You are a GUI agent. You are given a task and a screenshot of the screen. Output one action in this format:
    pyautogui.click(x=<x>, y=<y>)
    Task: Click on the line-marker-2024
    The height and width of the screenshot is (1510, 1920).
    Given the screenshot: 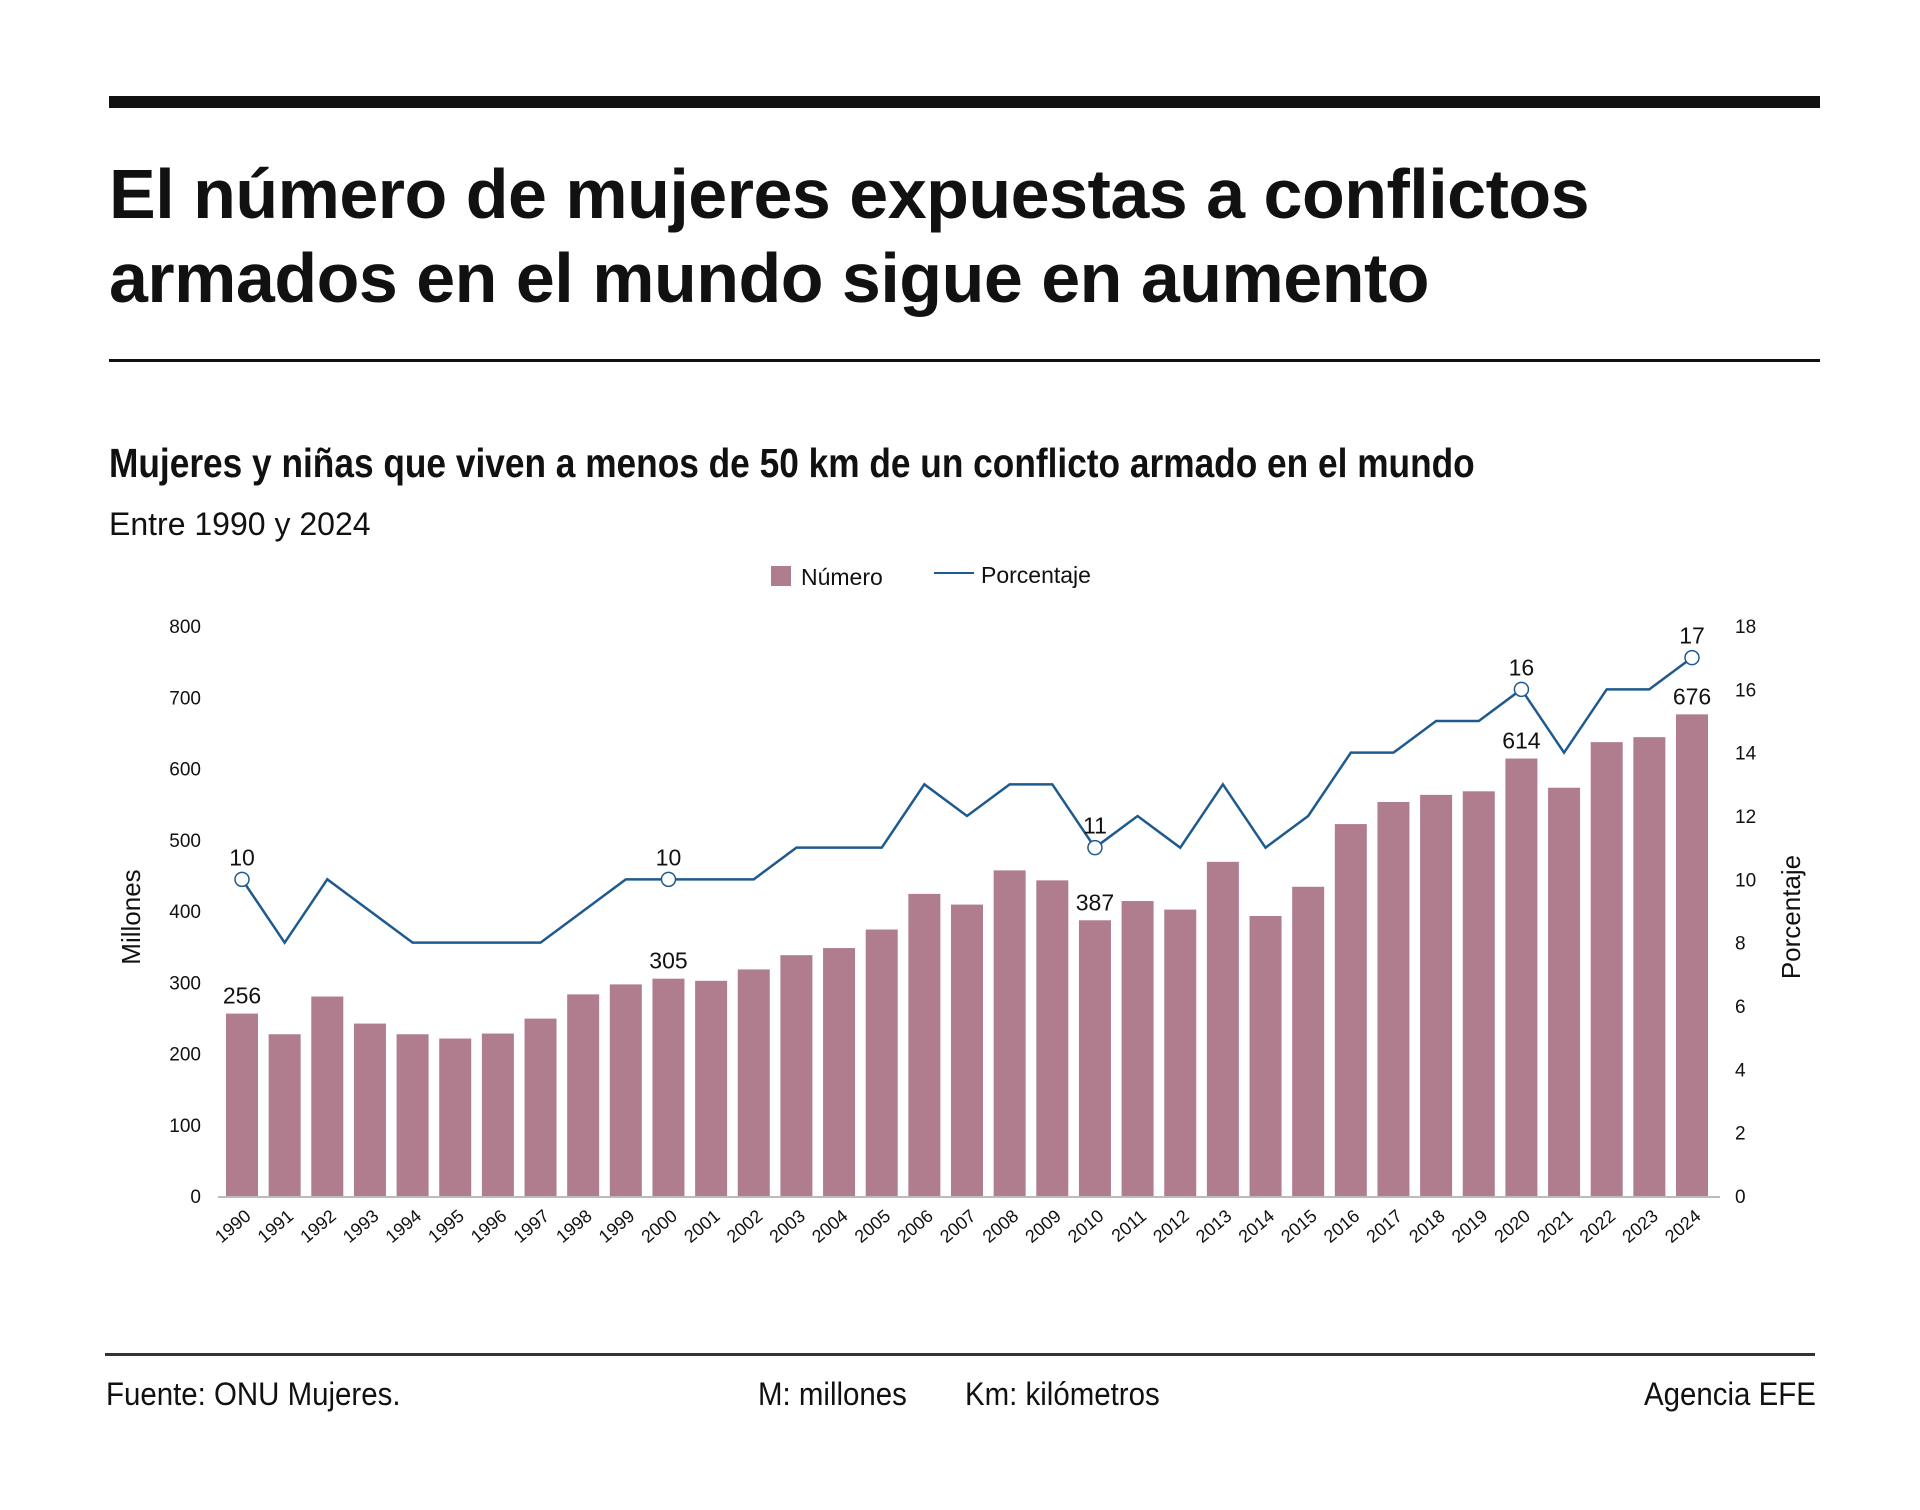 What is the action you would take?
    pyautogui.click(x=1692, y=657)
    